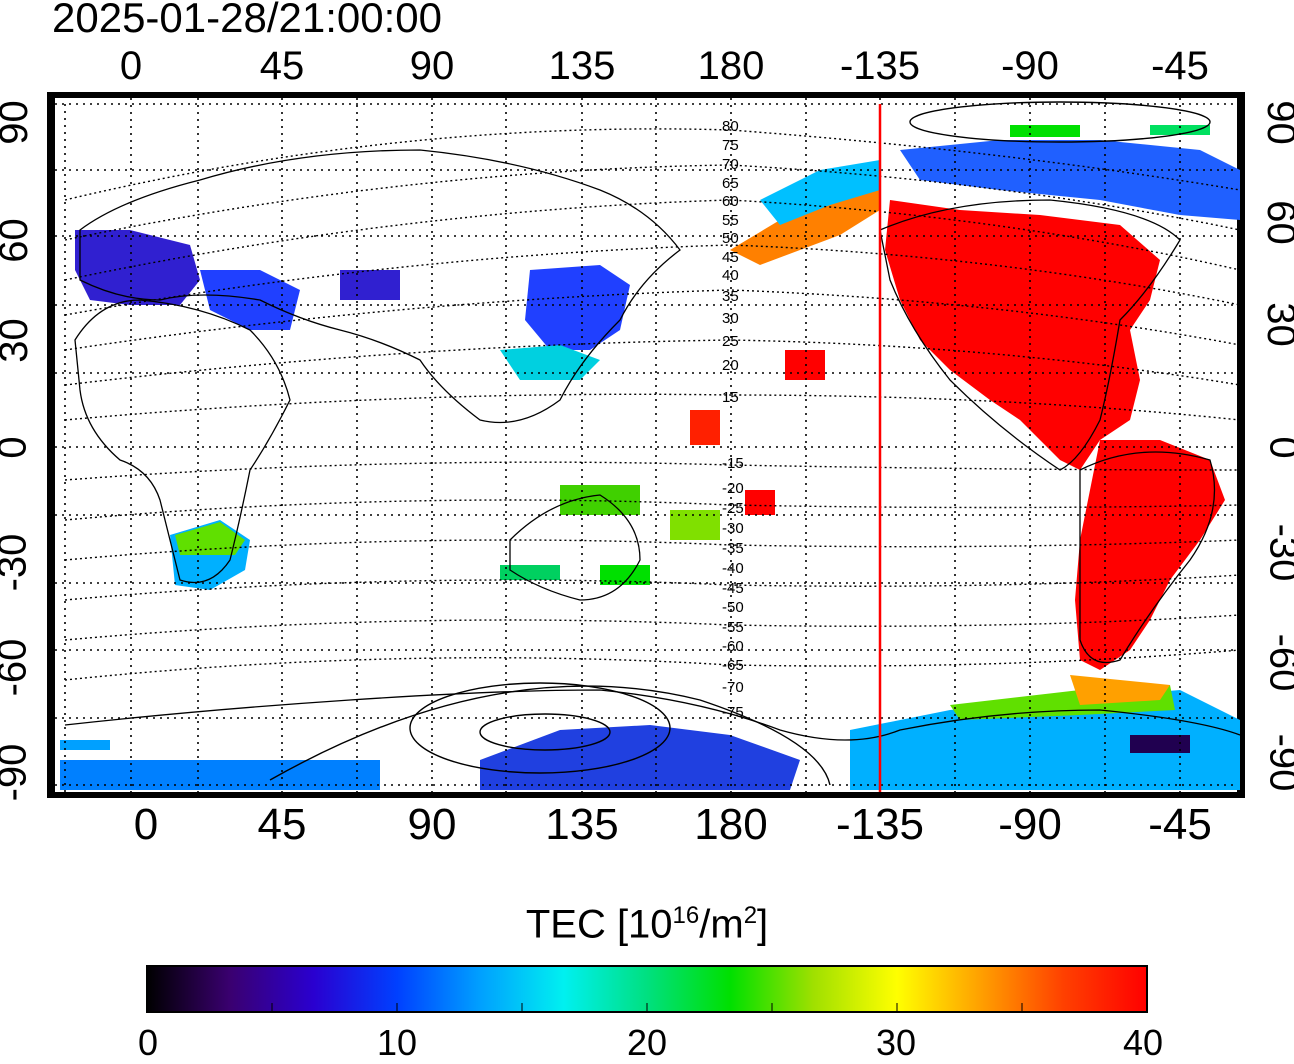 The image size is (1294, 1064). I want to click on contour-label: 40, so click(730, 275).